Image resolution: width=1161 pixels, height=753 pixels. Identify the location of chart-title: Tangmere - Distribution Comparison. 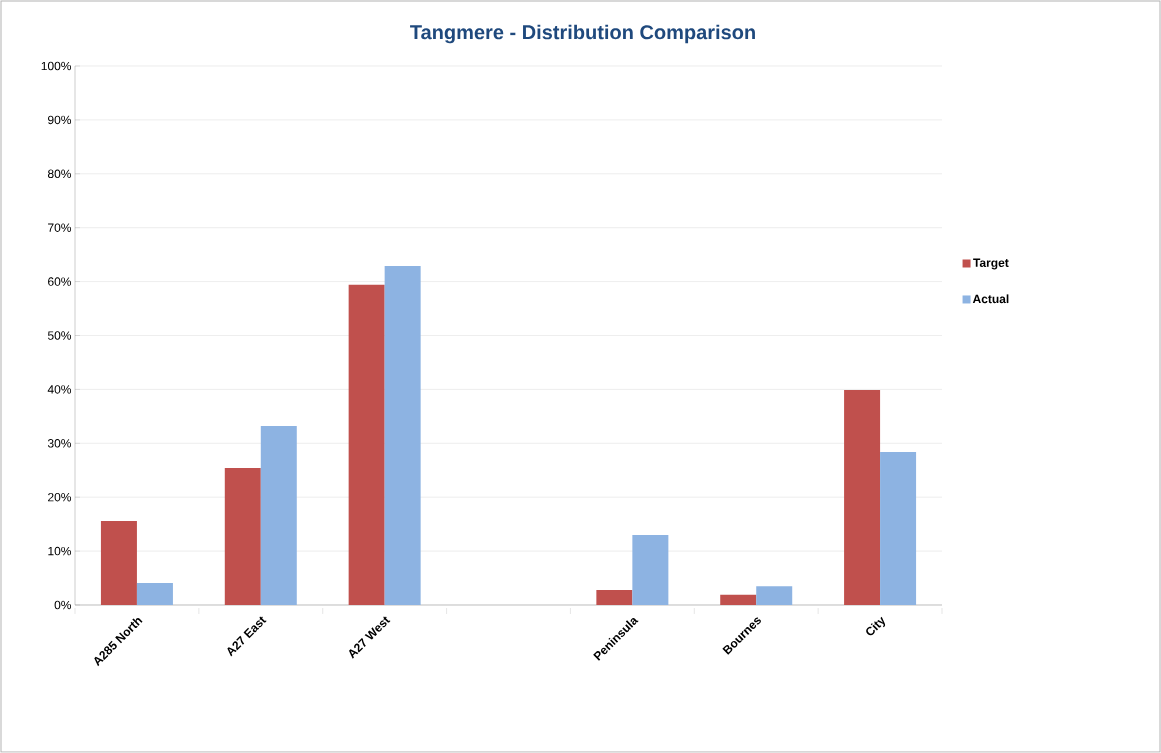
(582, 34).